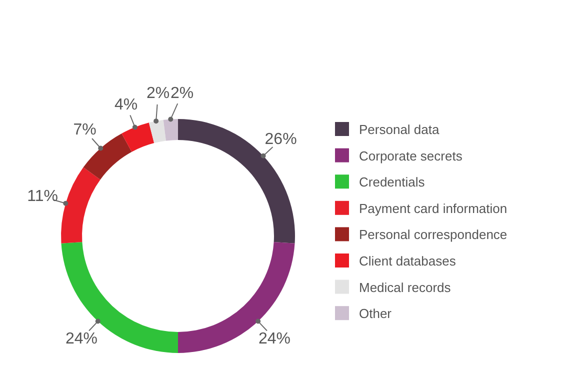 This screenshot has width=584, height=387. I want to click on legend-label: Personal correspondence, so click(433, 234).